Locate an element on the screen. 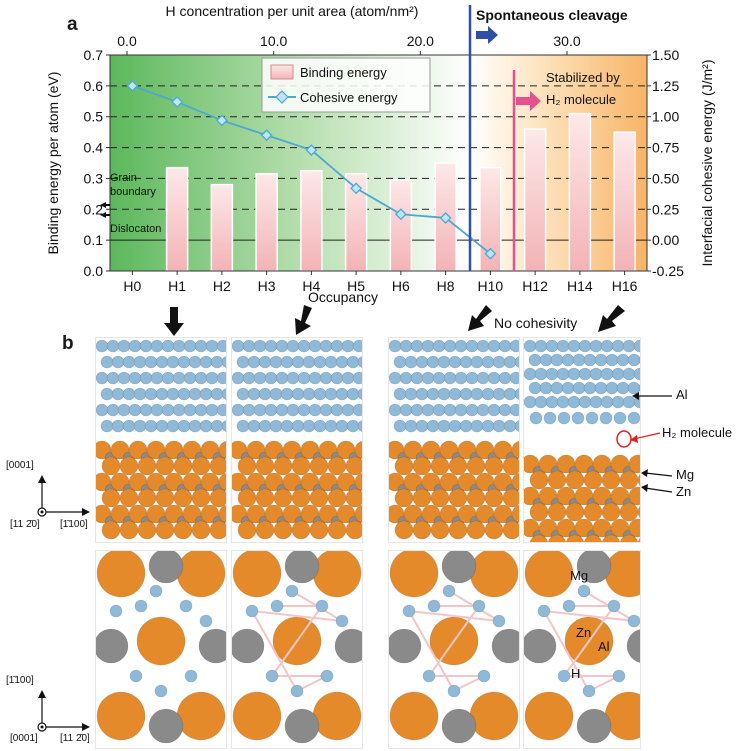 The height and width of the screenshot is (751, 747). axis-bottom-right-label: [11 2̄0] is located at coordinates (75, 738).